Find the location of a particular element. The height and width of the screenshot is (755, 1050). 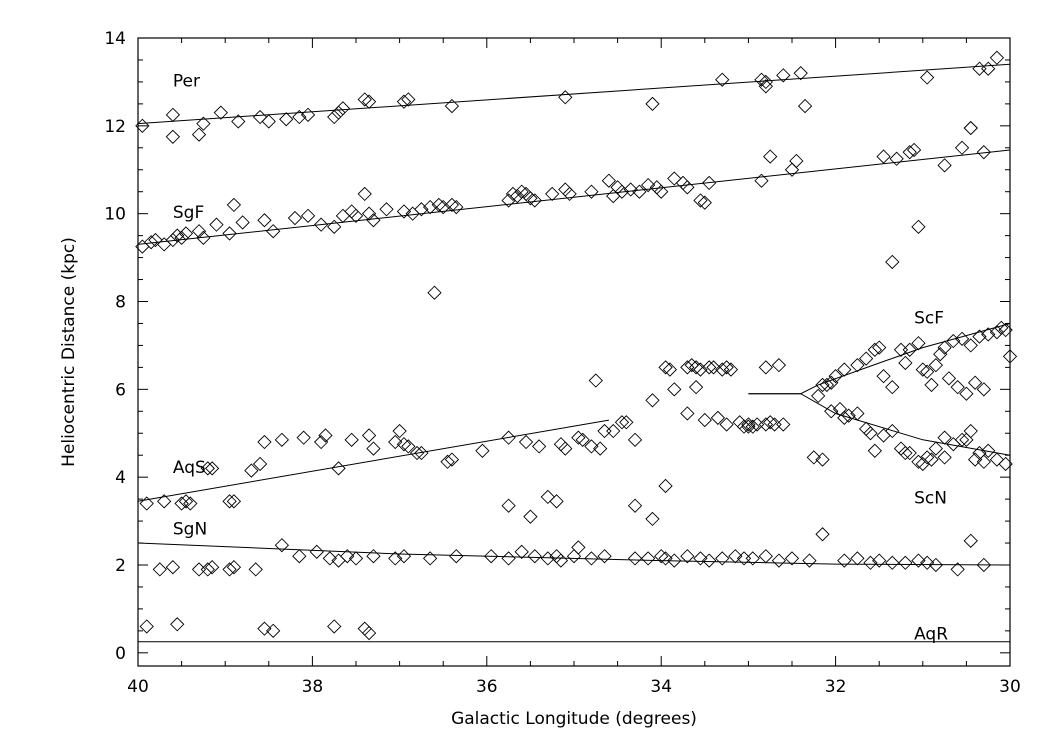

y-tick-label: 12 is located at coordinates (115, 127).